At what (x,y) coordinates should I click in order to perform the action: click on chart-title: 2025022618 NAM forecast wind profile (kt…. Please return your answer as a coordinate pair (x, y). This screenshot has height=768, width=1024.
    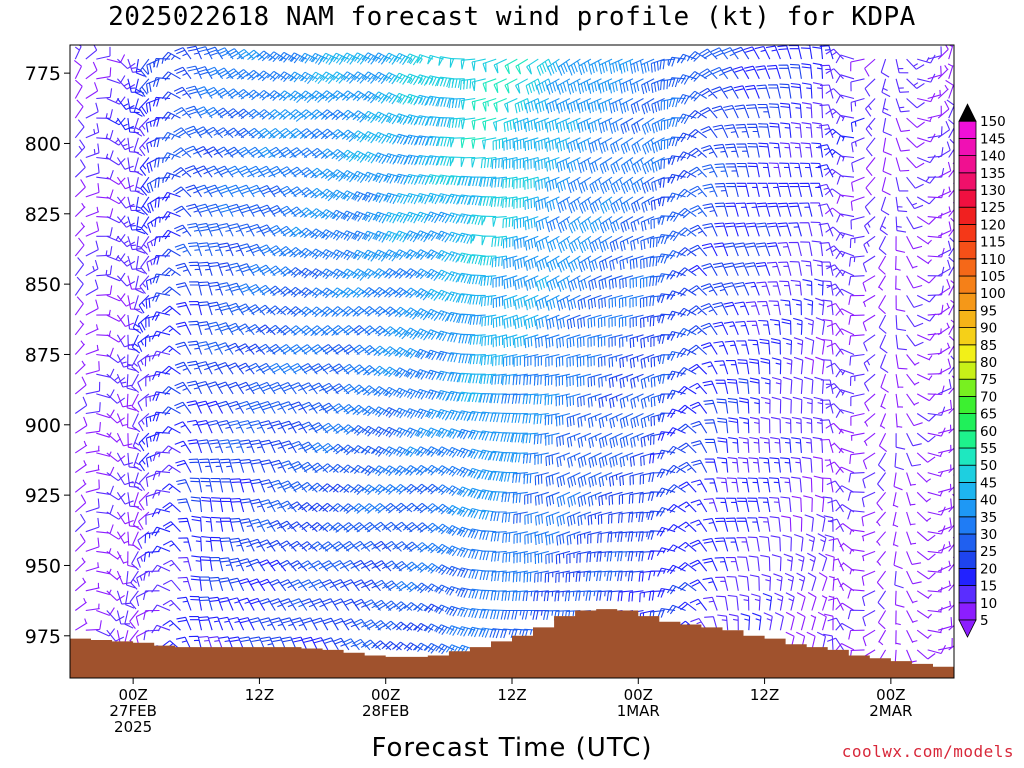
    Looking at the image, I should click on (512, 17).